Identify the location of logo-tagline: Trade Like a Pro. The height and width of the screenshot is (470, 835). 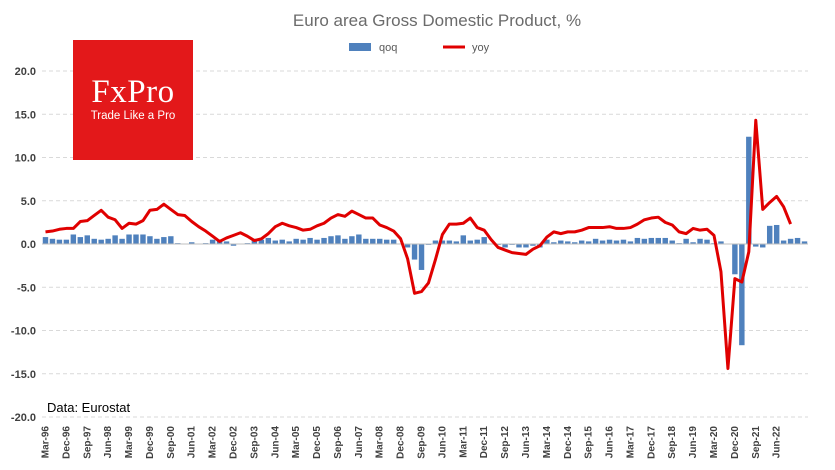
(133, 116).